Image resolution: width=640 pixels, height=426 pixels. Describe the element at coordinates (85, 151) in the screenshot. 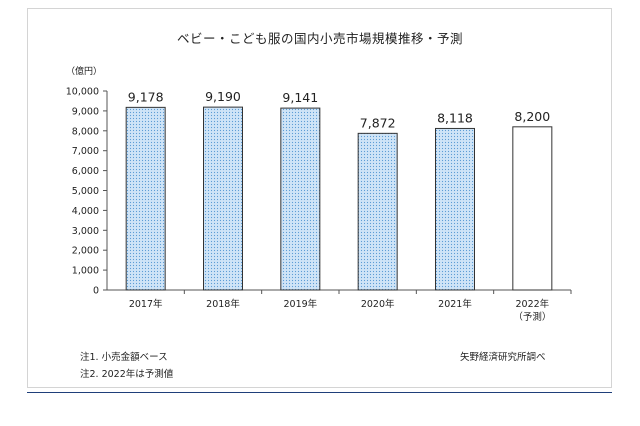

I see `y-tick-label: 7,000` at that location.